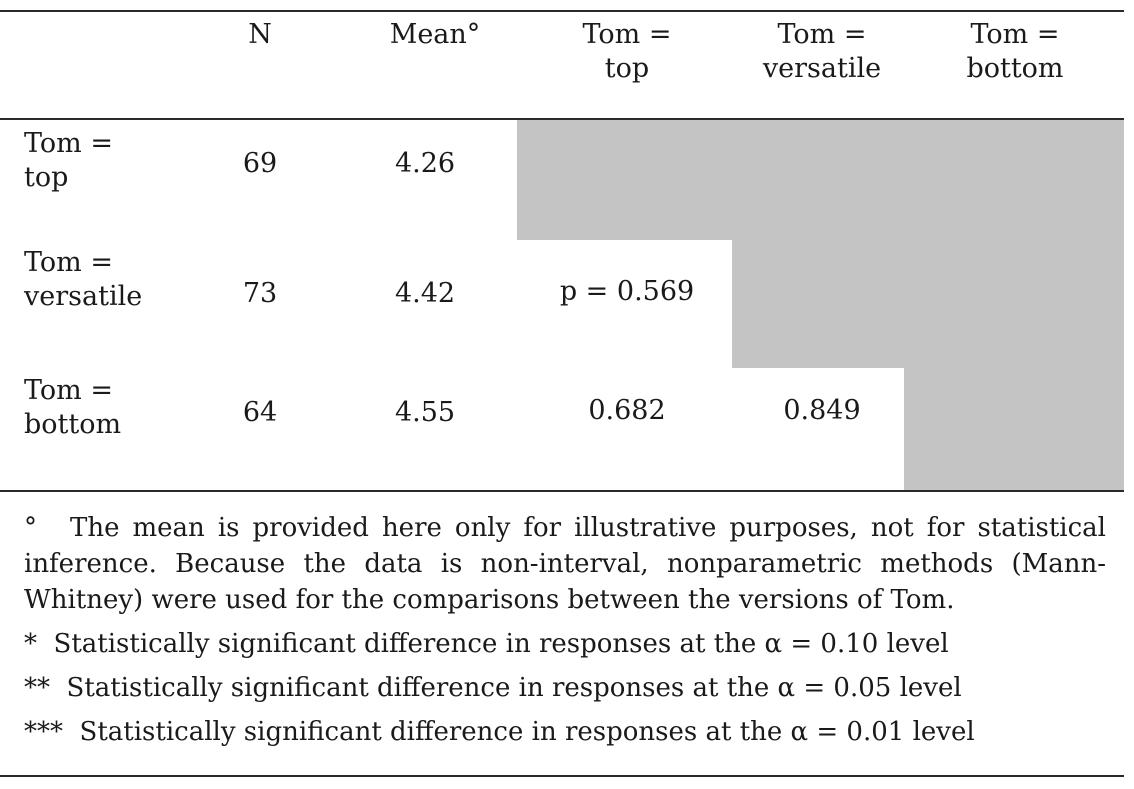 The image size is (1134, 789). I want to click on table-bottom-rule, so click(562, 491).